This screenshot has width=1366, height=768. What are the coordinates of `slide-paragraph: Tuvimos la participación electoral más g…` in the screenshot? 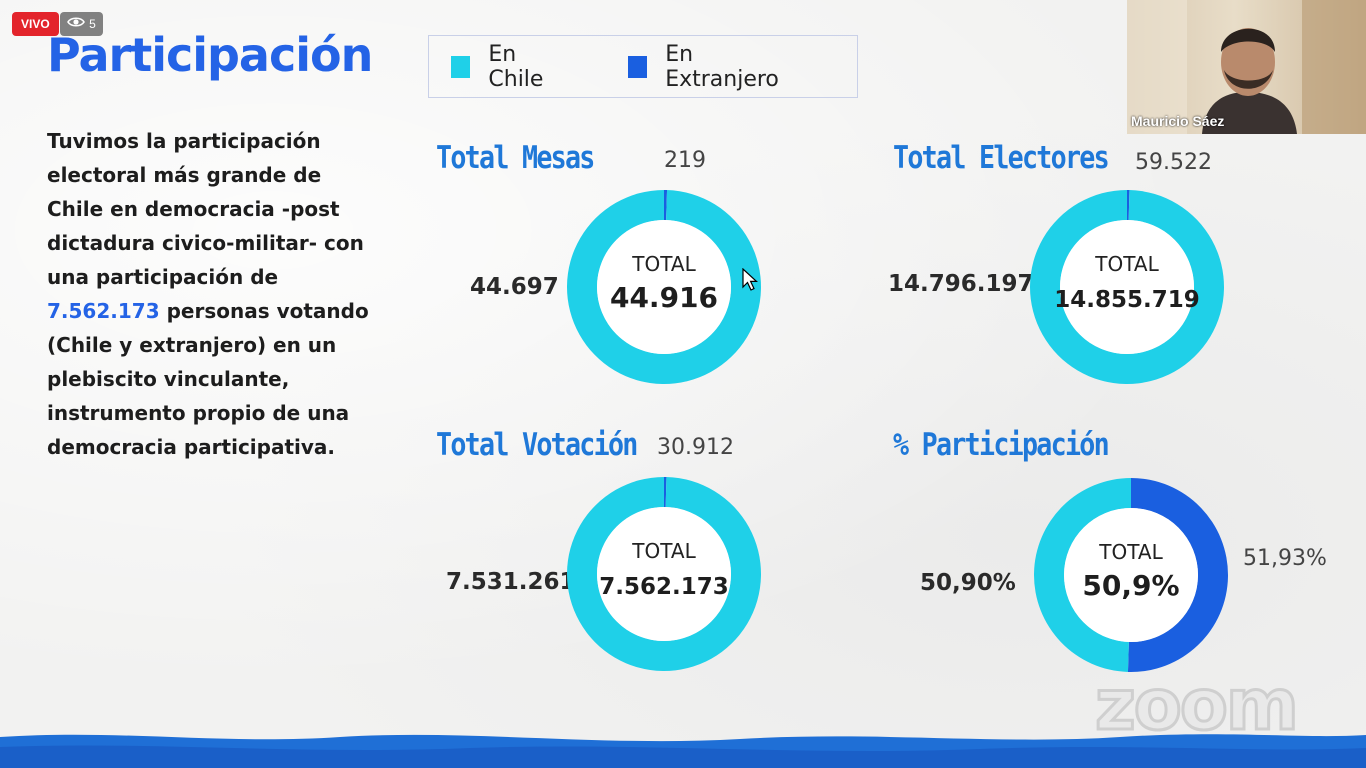 It's located at (212, 294).